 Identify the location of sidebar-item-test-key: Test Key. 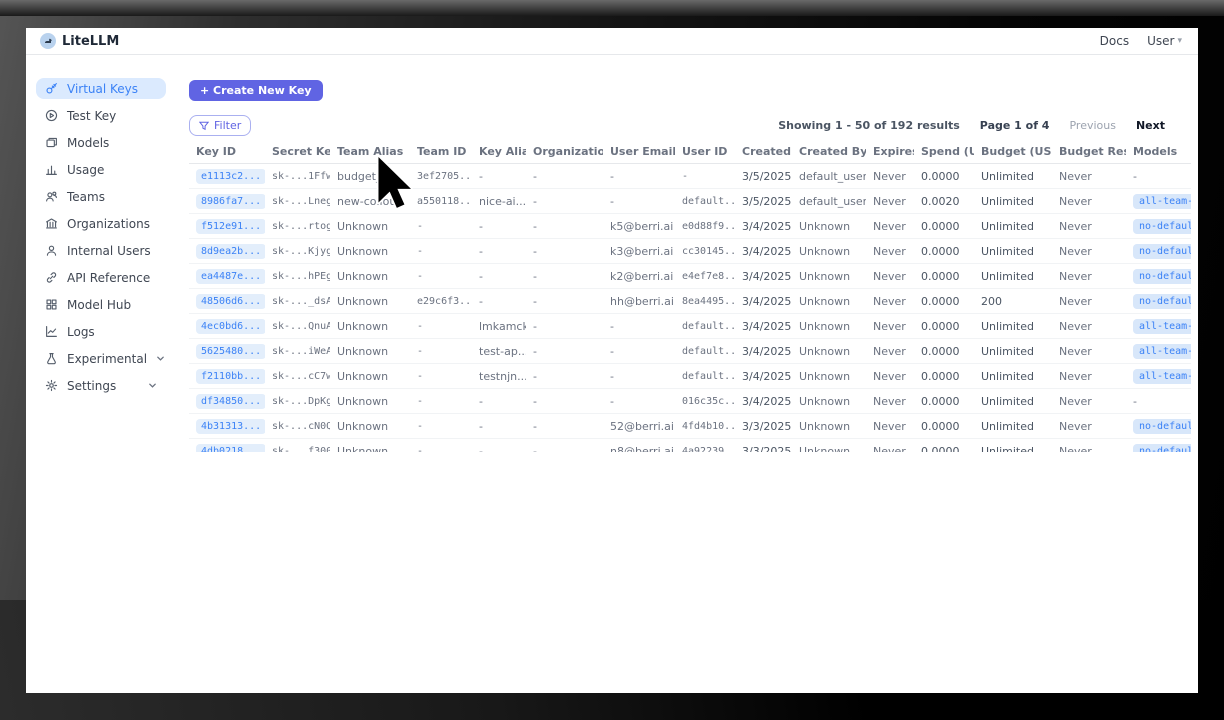
(101, 115).